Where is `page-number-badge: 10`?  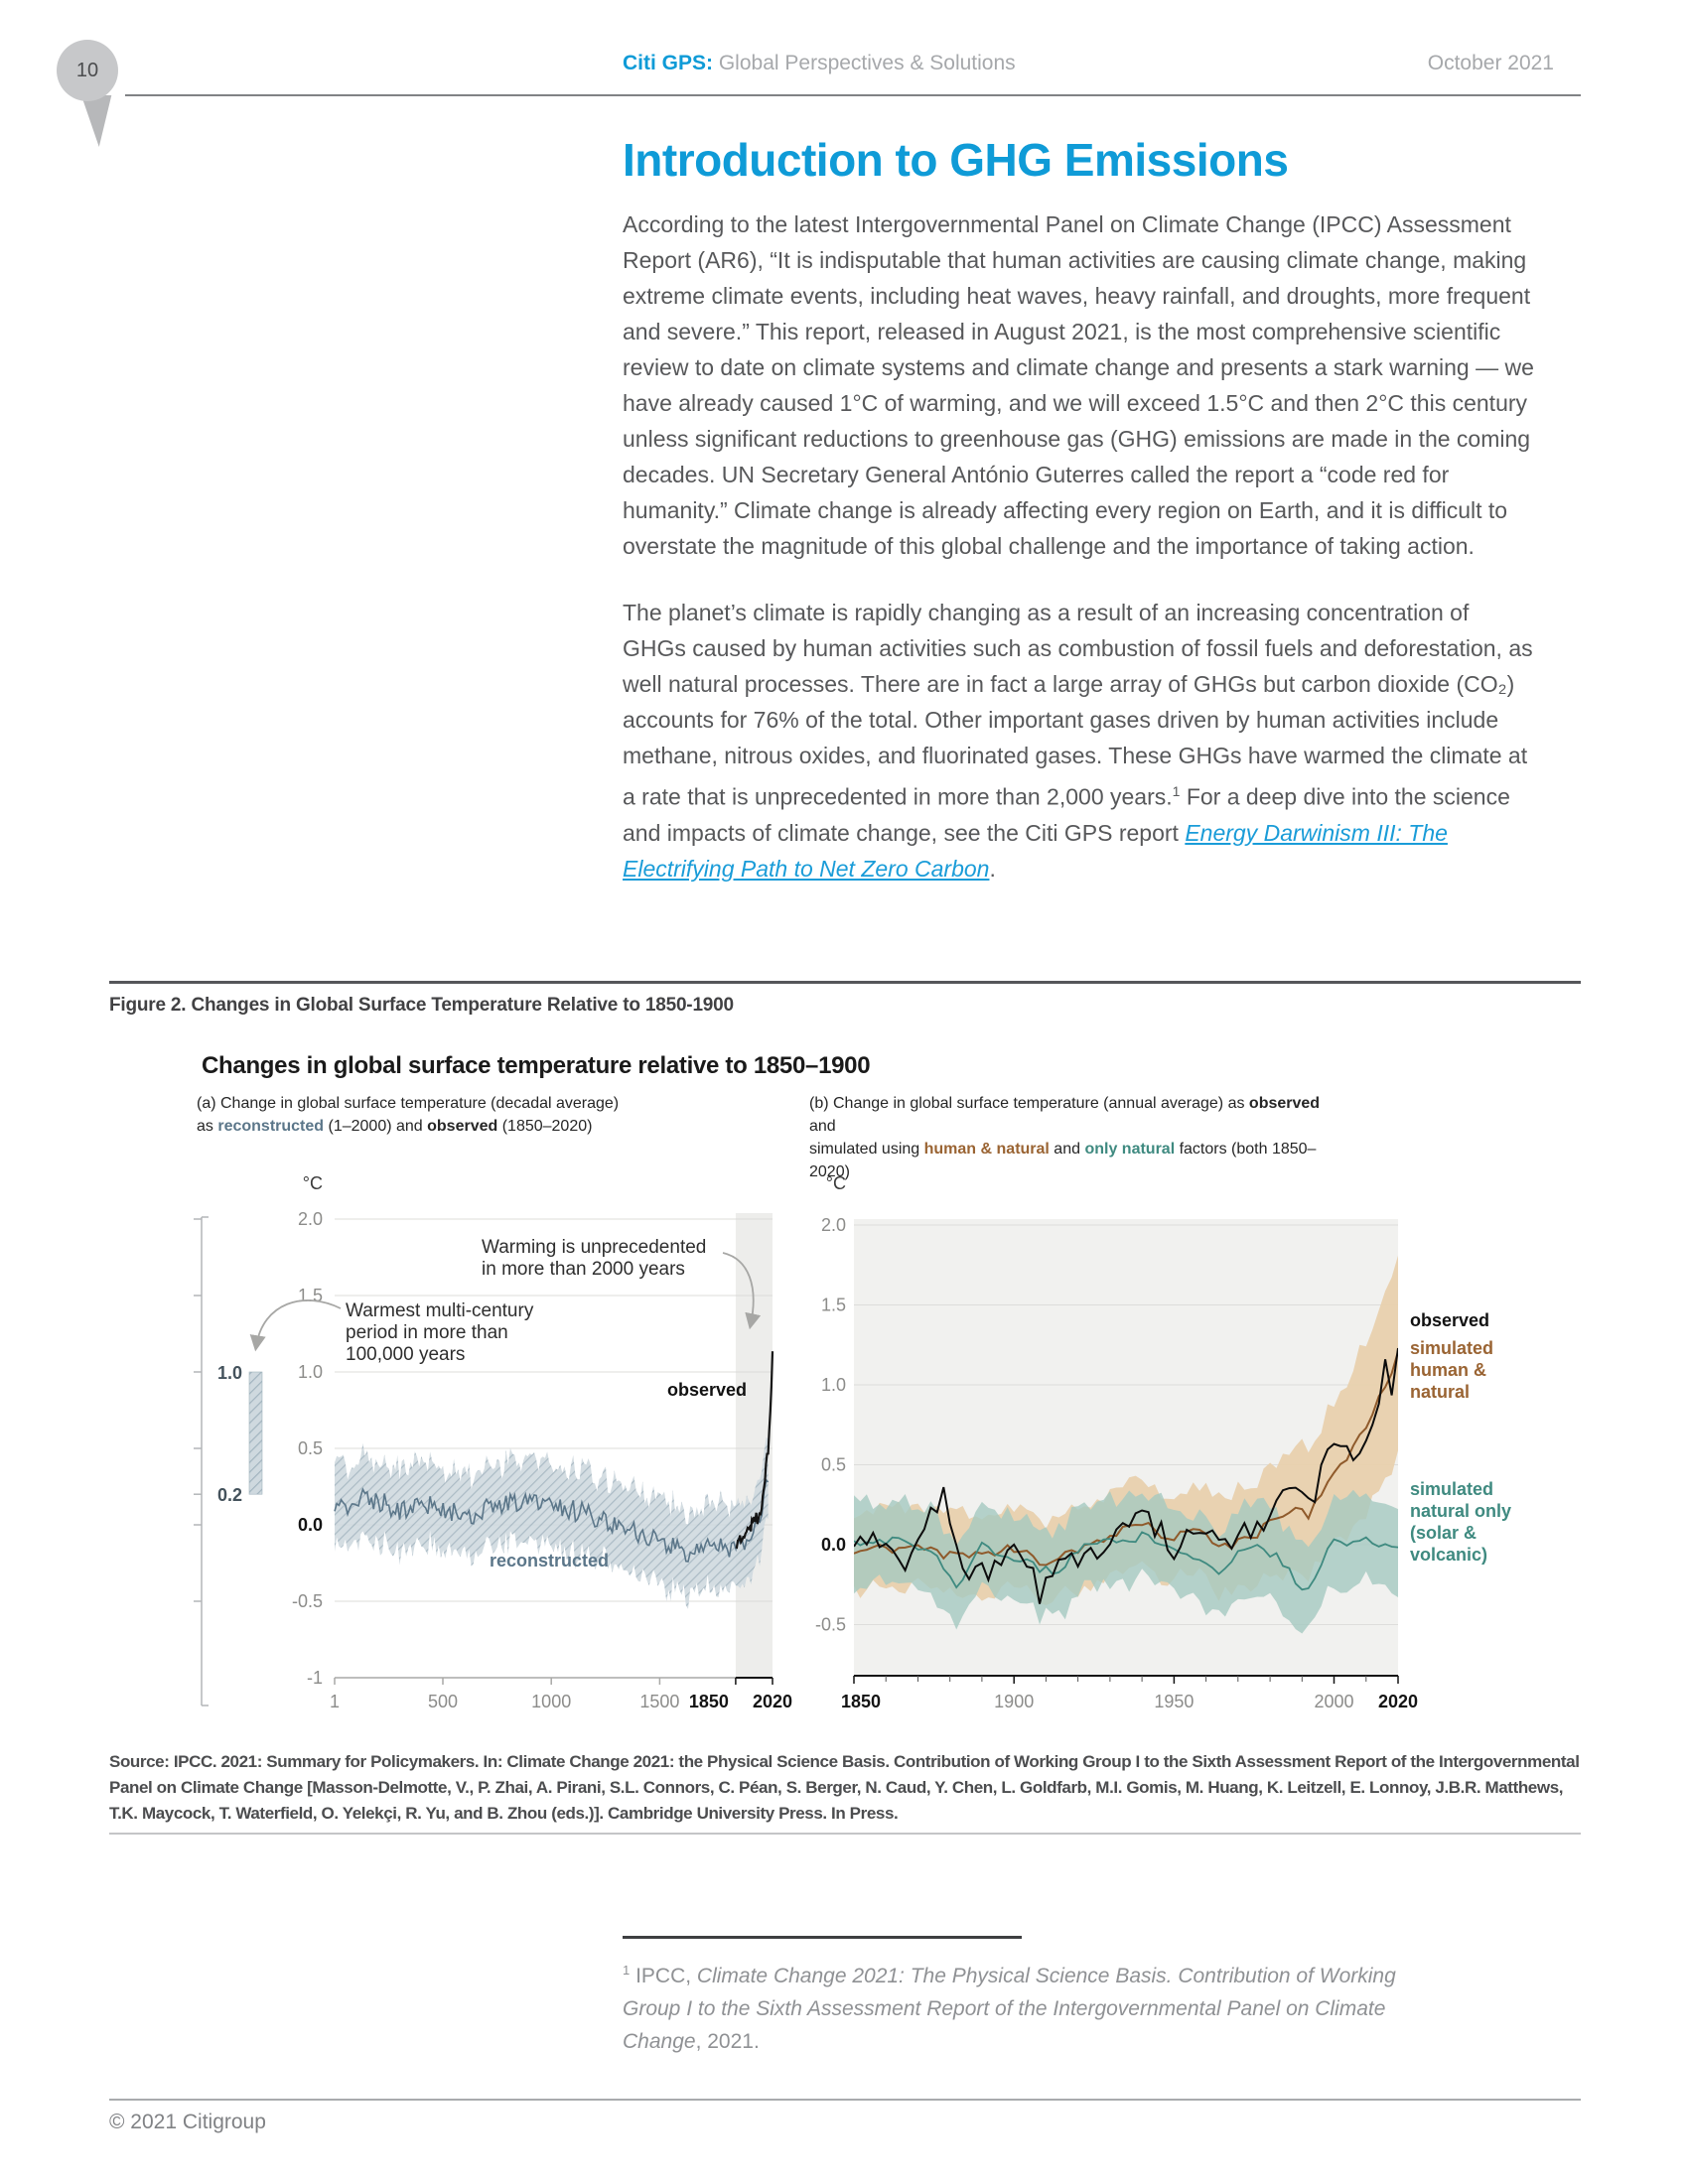
page-number-badge: 10 is located at coordinates (87, 70).